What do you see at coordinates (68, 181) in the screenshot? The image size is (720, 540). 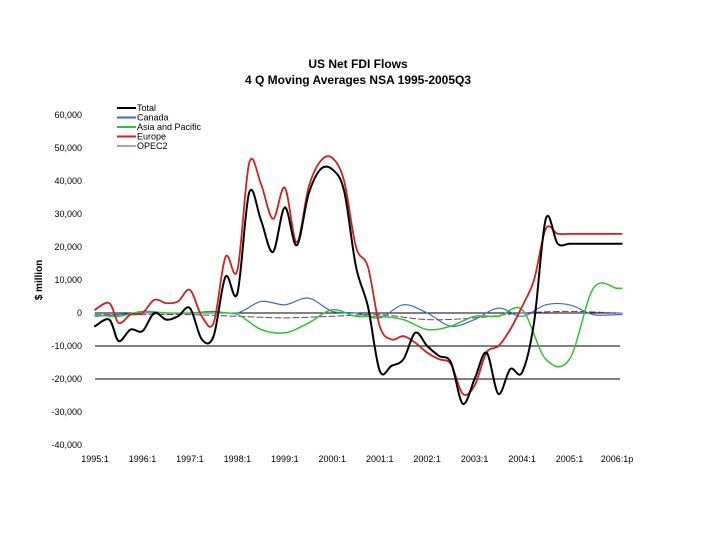 I see `y-tick-label: 40,000` at bounding box center [68, 181].